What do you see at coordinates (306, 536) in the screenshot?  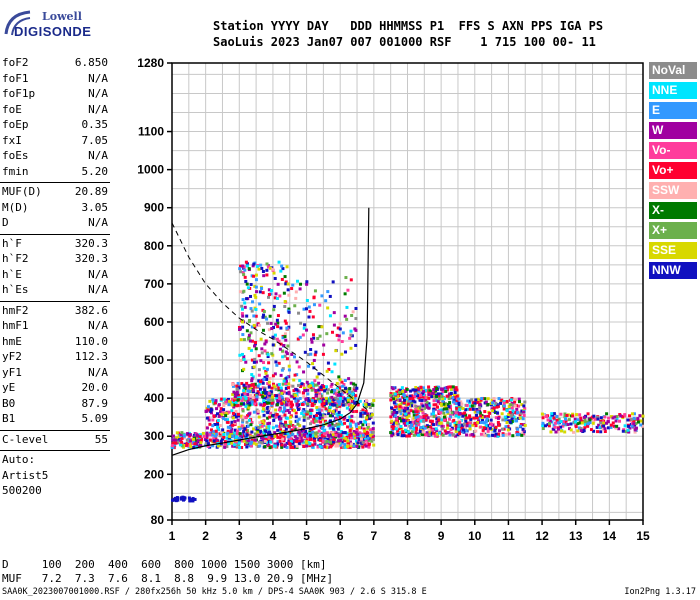 I see `x-tick-label: 5` at bounding box center [306, 536].